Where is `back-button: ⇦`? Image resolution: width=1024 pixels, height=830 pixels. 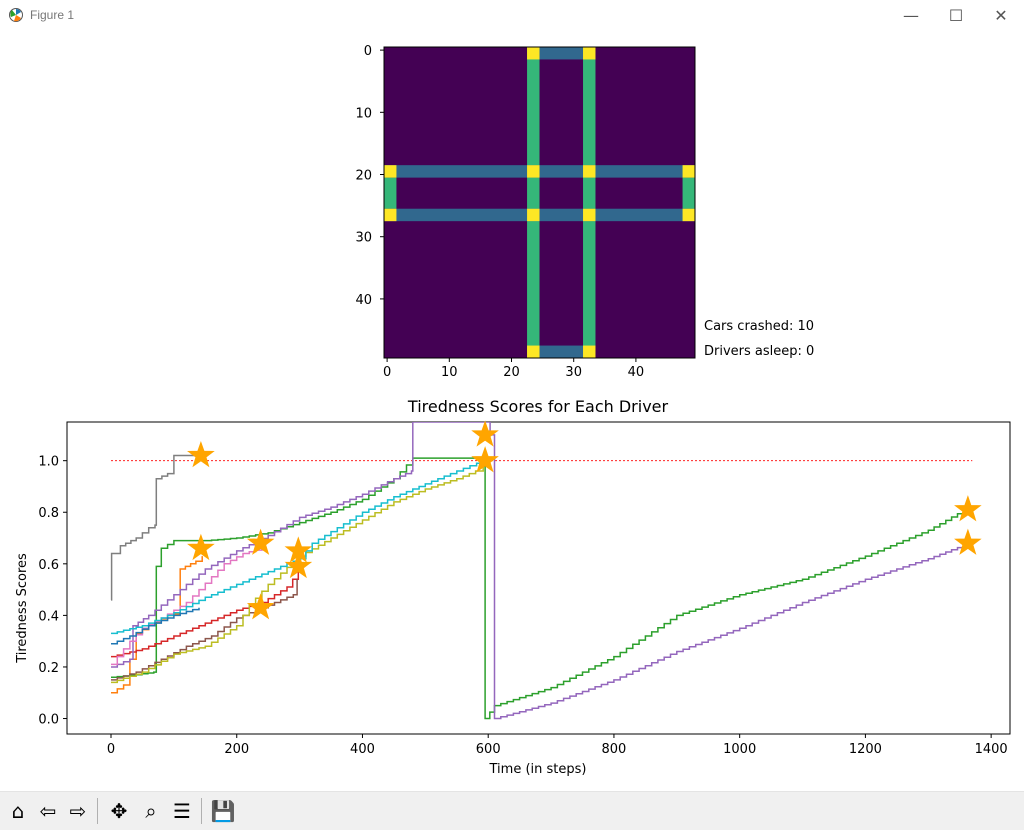 back-button: ⇦ is located at coordinates (48, 811).